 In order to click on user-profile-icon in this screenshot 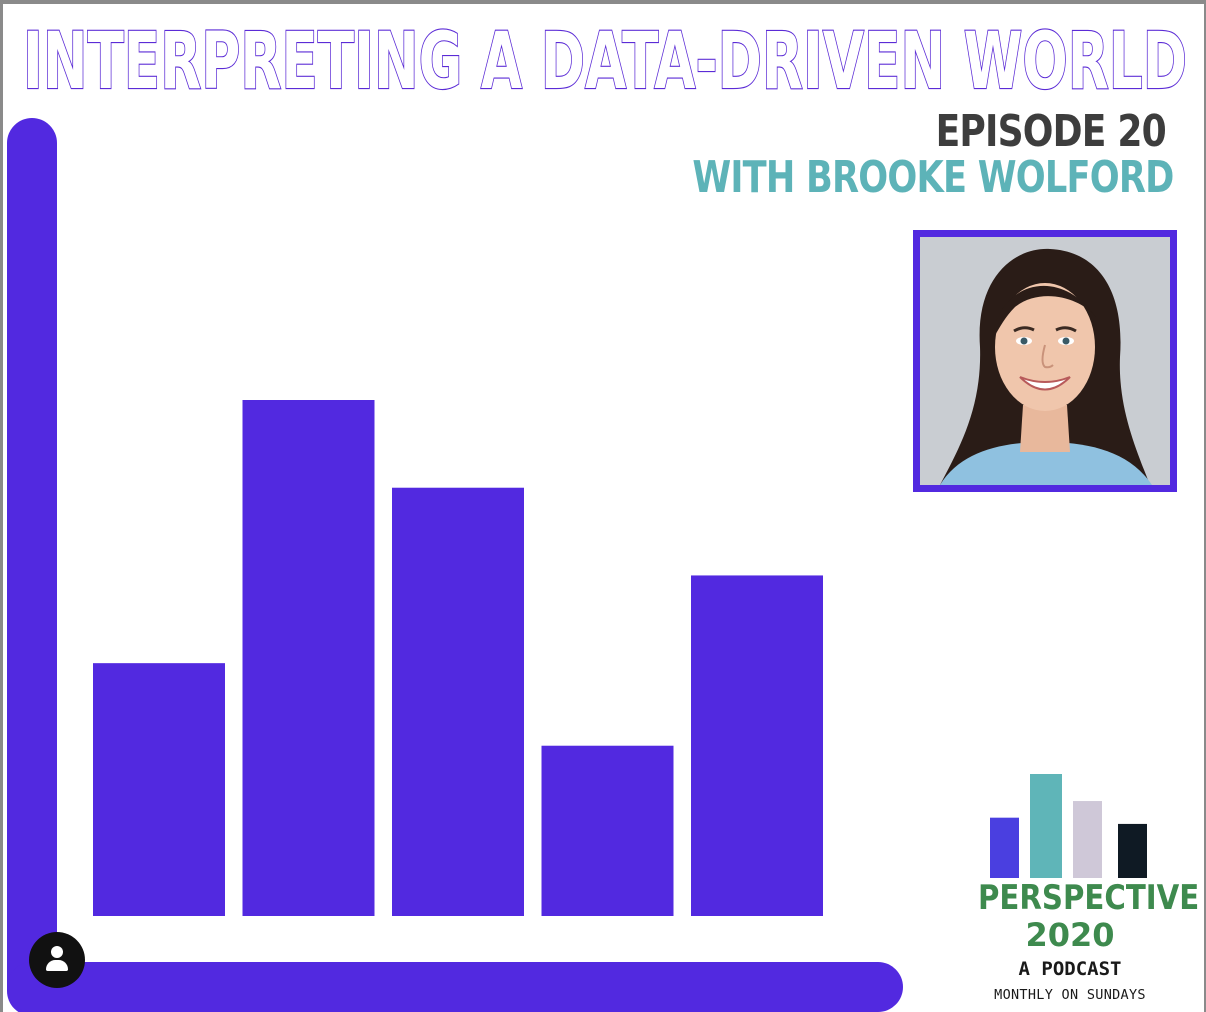, I will do `click(57, 960)`.